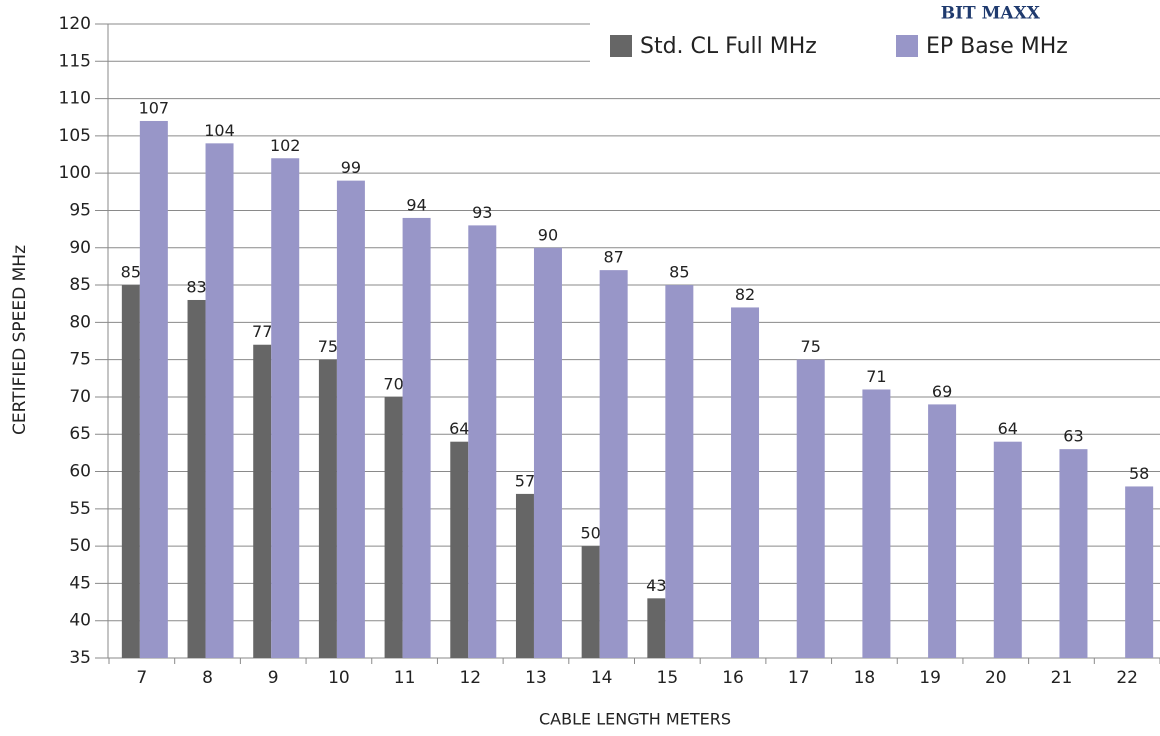 The width and height of the screenshot is (1160, 736). I want to click on x-tick-label: 20, so click(996, 678).